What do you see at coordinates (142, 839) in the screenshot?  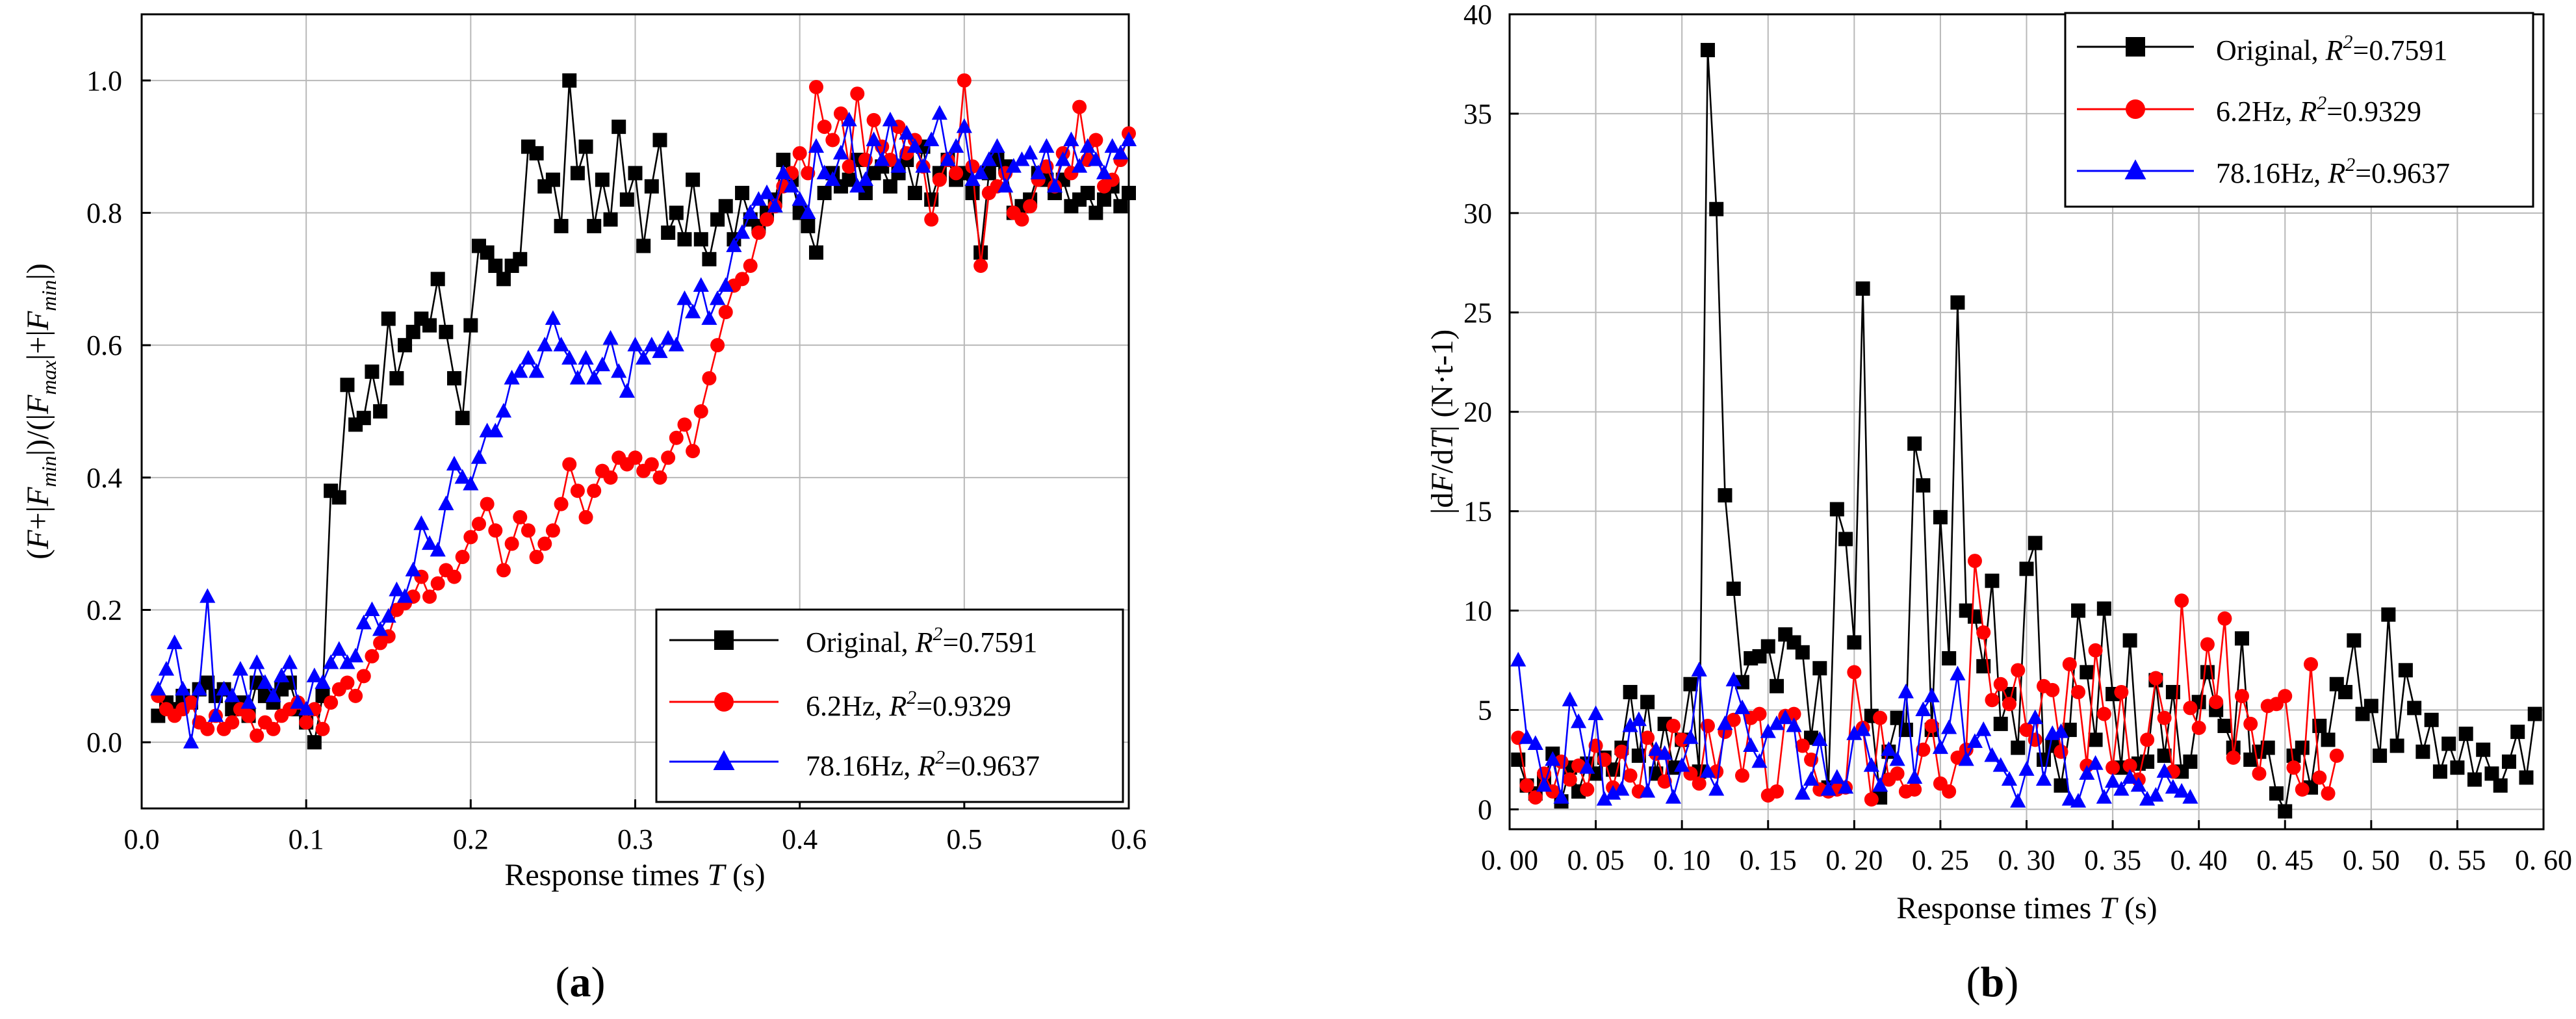 I see `chart-a-xtick-label: 0.0` at bounding box center [142, 839].